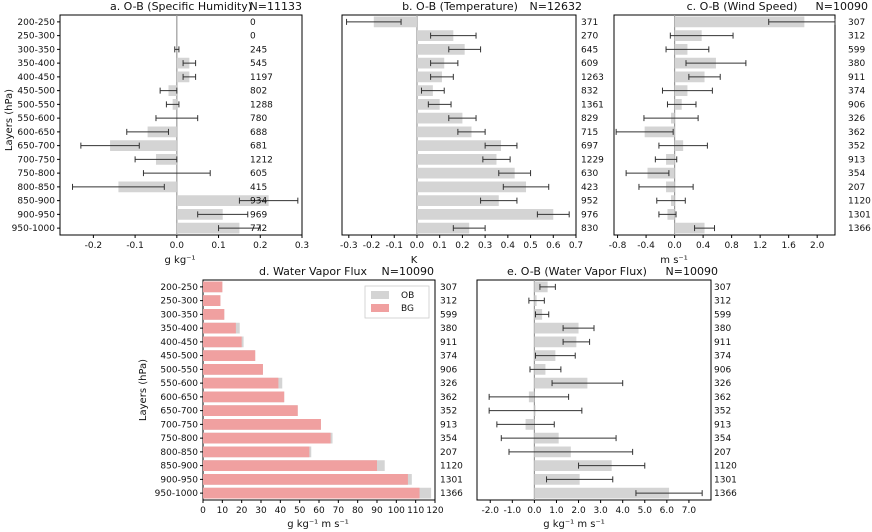 Image resolution: width=872 pixels, height=532 pixels. I want to click on x-tick-label: 0.1, so click(440, 246).